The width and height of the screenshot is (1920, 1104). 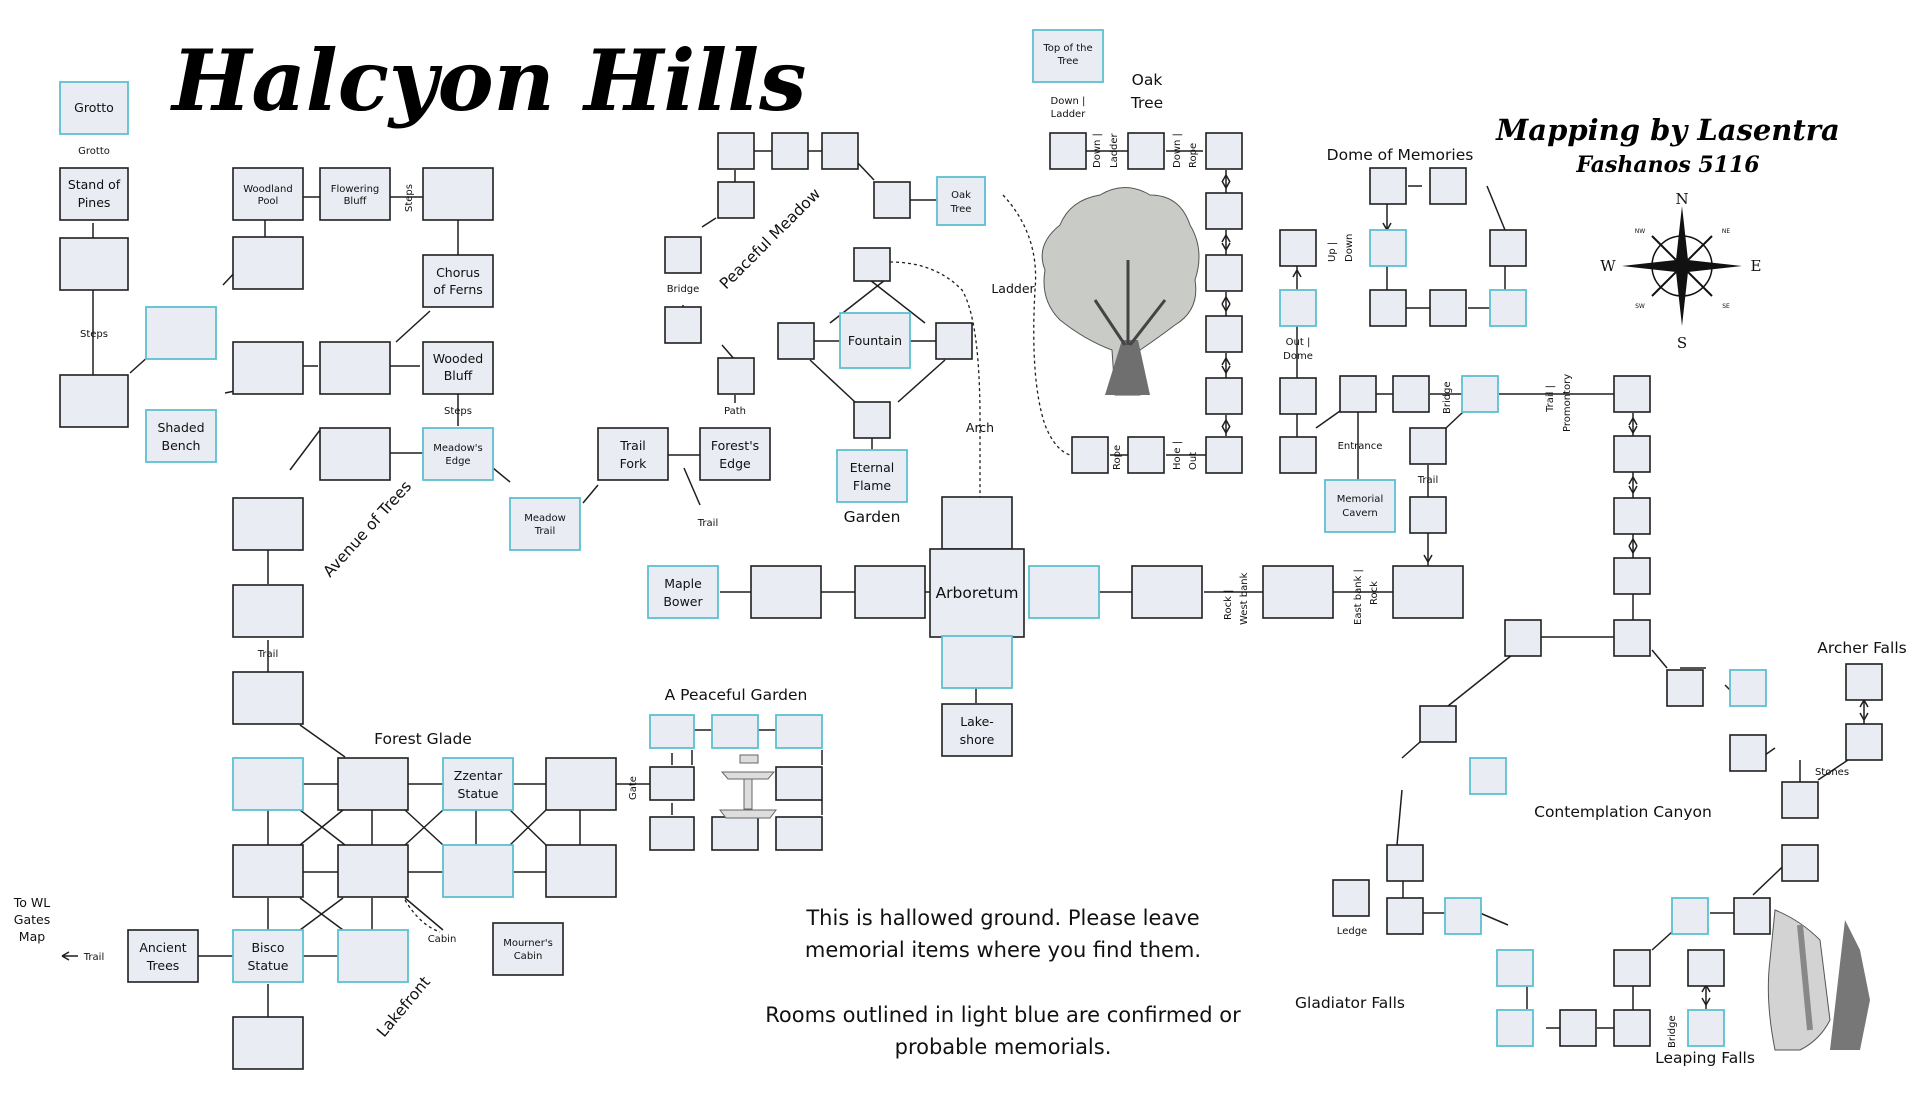 I want to click on room-shaded-bench, so click(x=181, y=436).